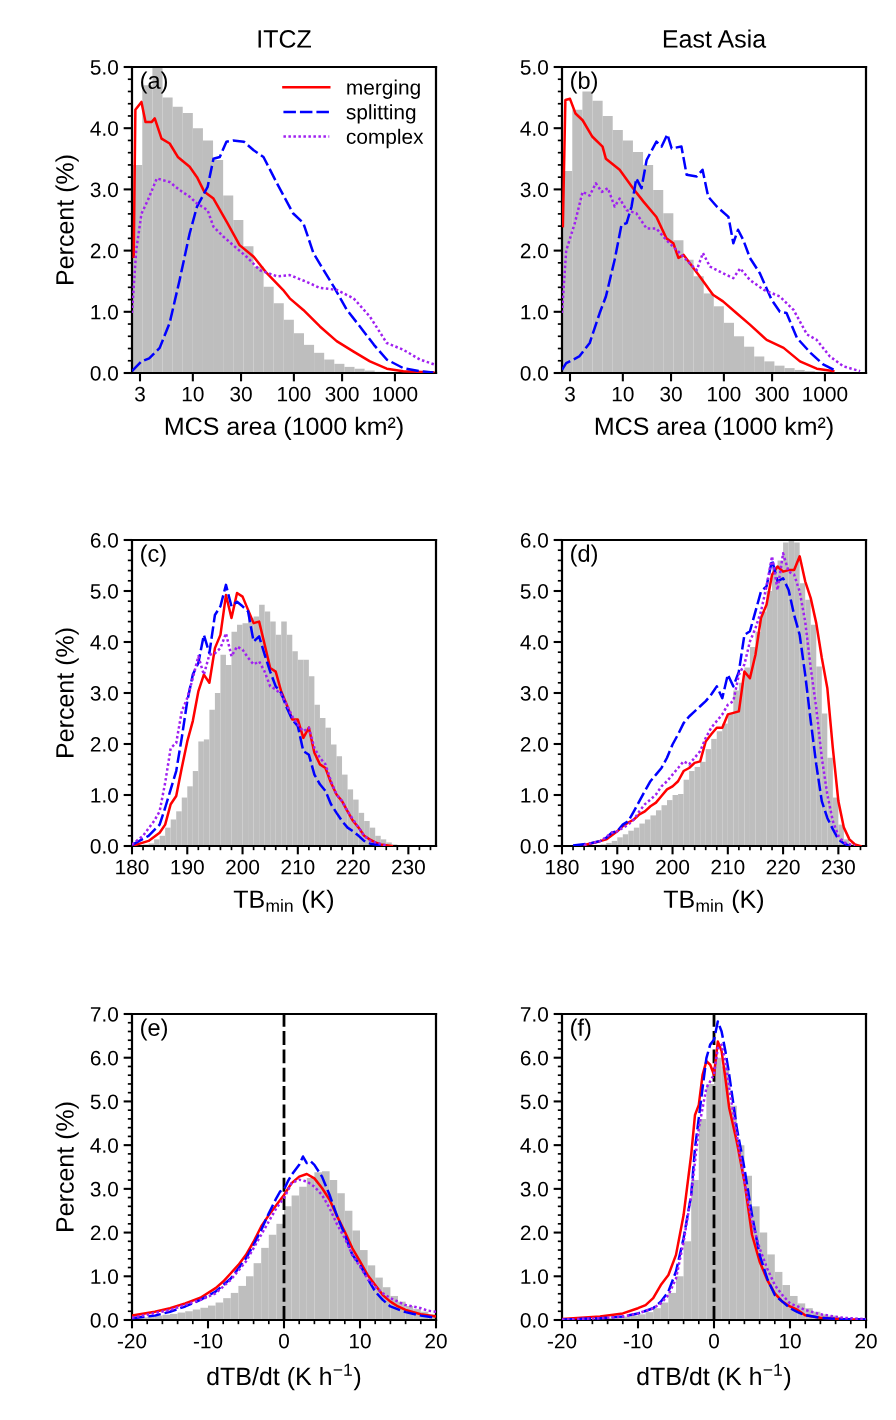 The image size is (896, 1420). I want to click on annotation: (f), so click(581, 1029).